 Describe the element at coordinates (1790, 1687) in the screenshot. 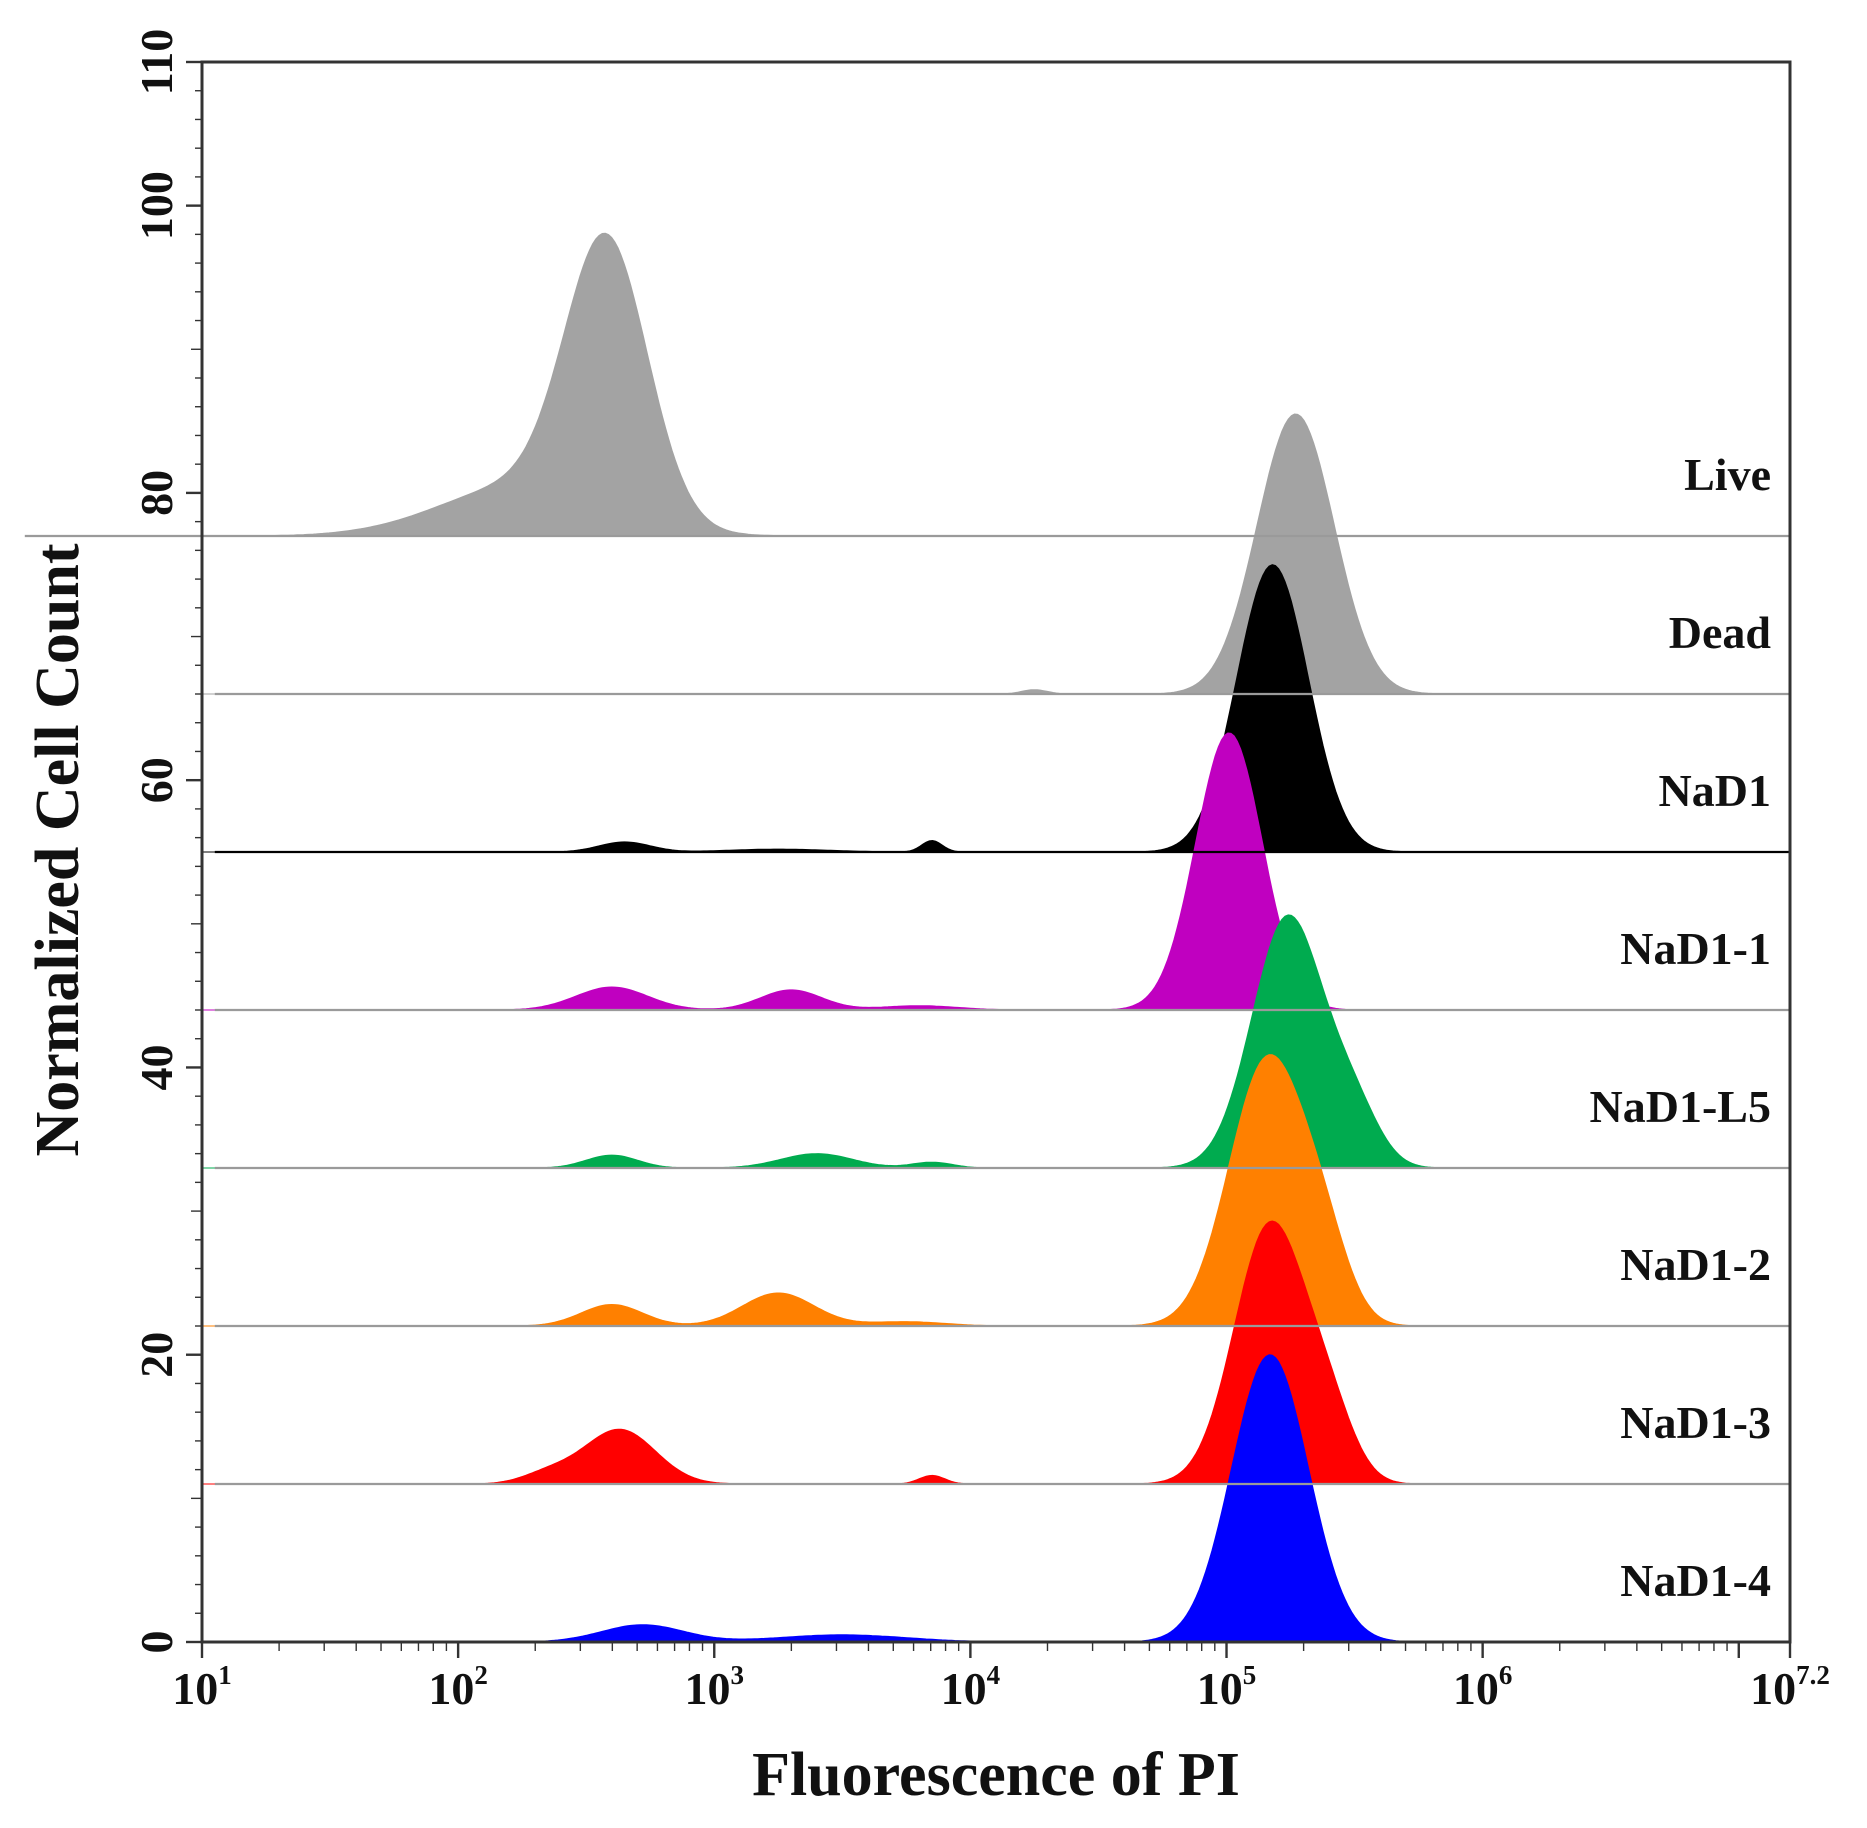

I see `x-tick-label-10-7-2: 107.2` at that location.